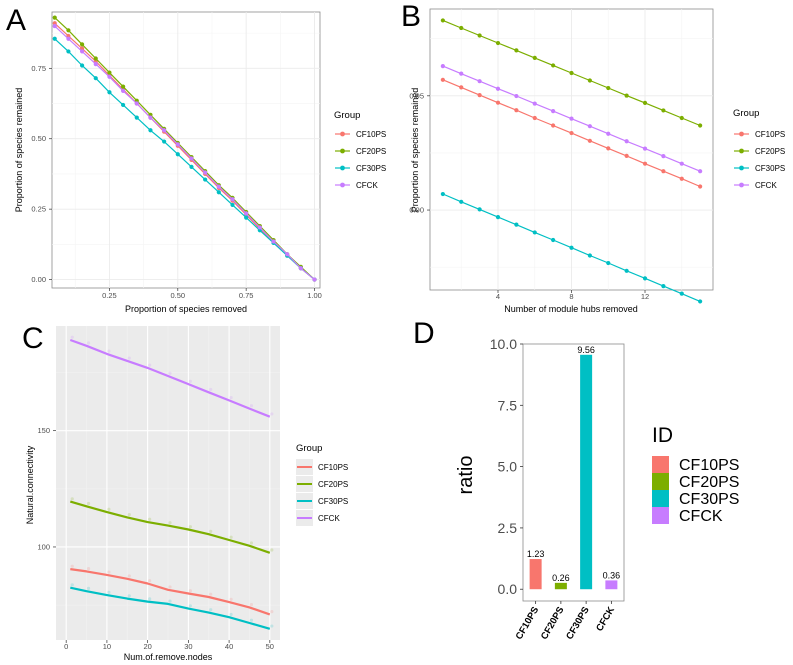  Describe the element at coordinates (561, 578) in the screenshot. I see `chart-d-data-label-cf20ps: 0.26` at that location.